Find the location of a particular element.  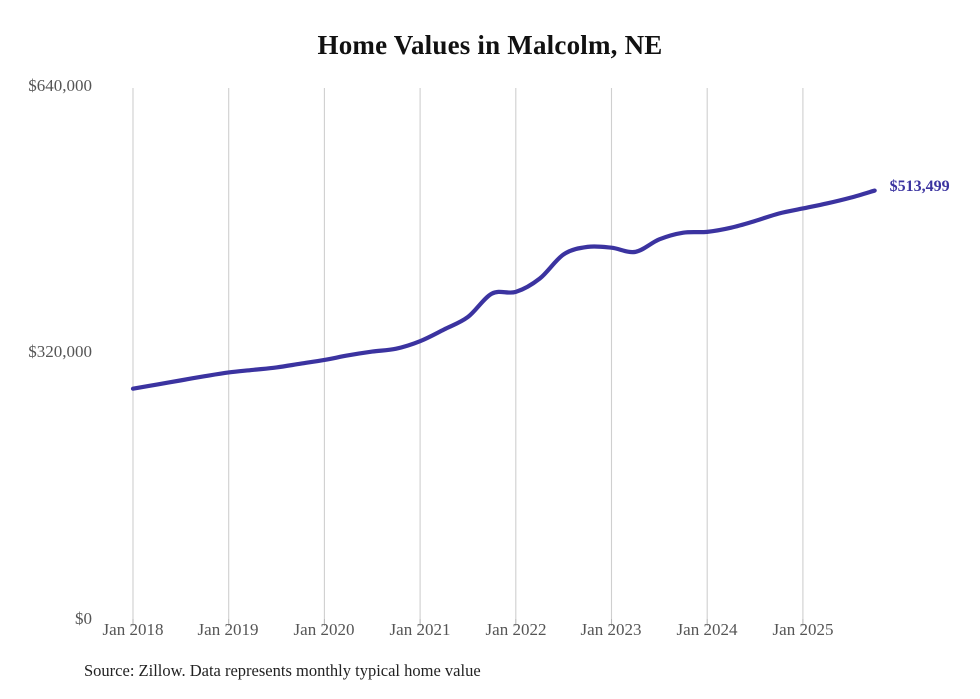

x-tick-label-jan-2022: Jan 2022 is located at coordinates (516, 629).